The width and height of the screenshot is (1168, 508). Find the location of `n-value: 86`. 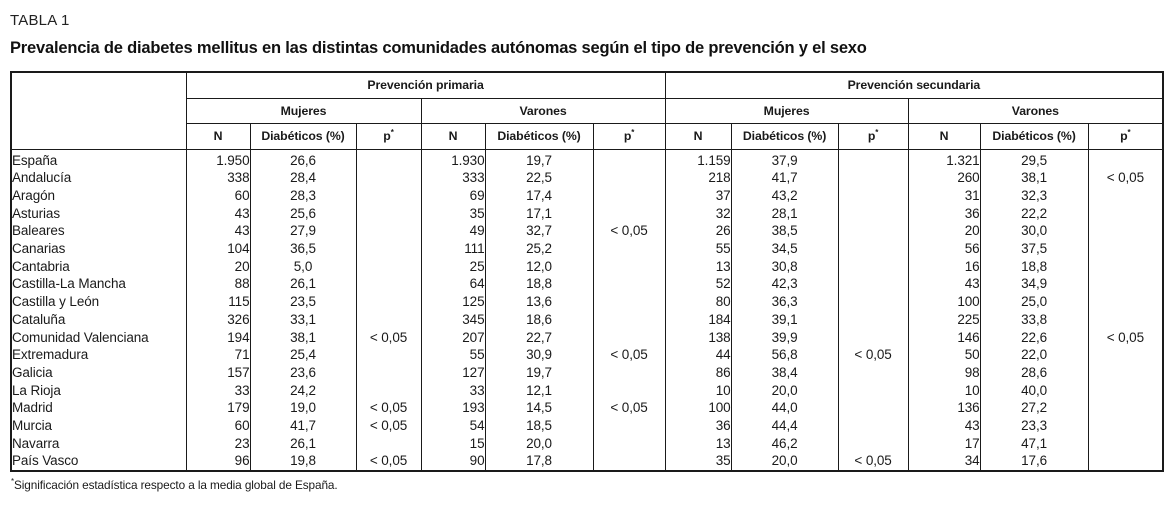

n-value: 86 is located at coordinates (698, 372).